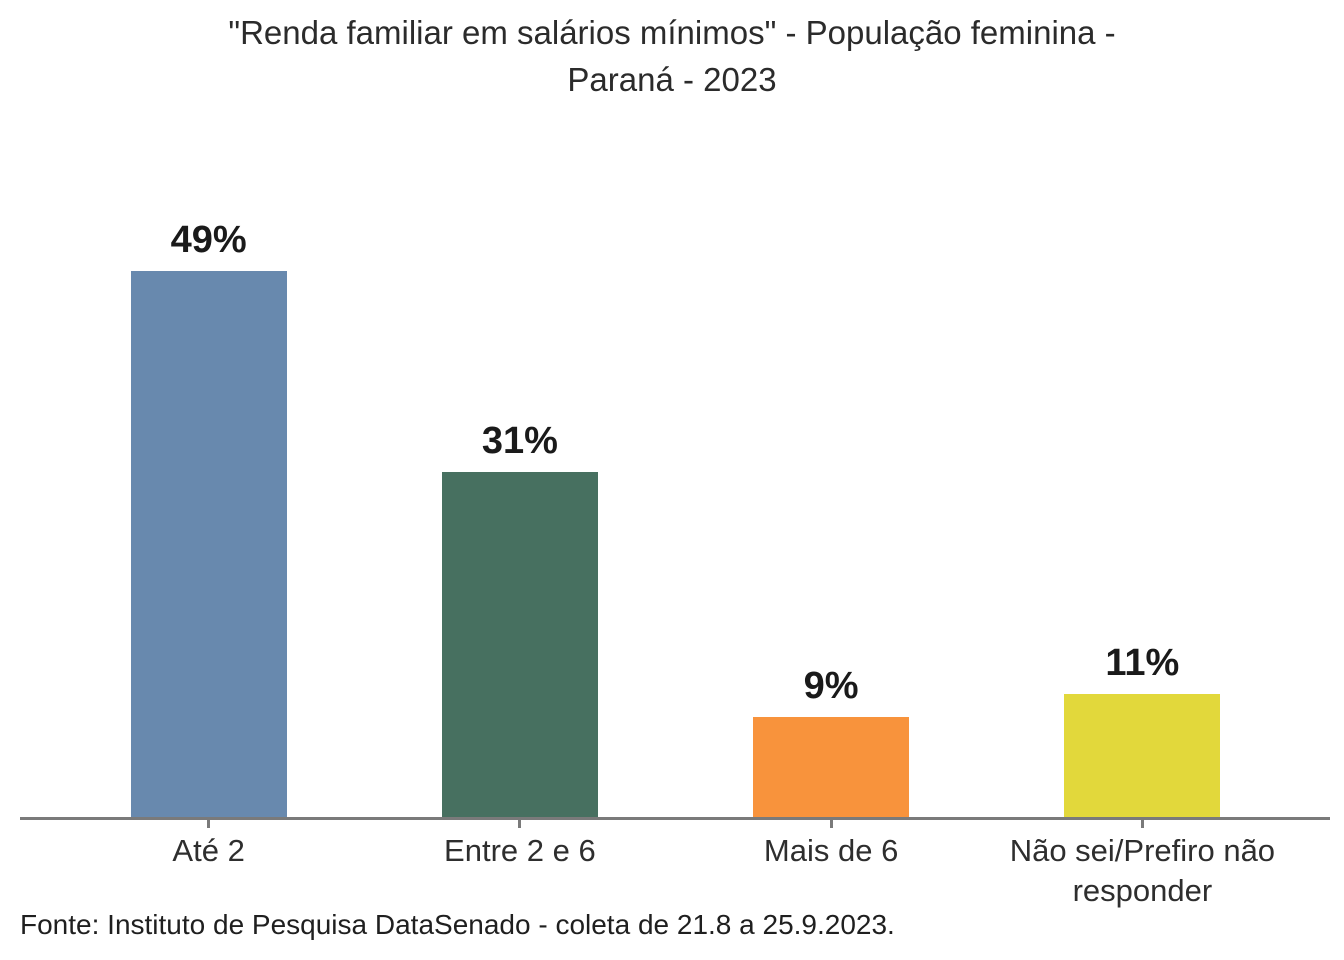 The height and width of the screenshot is (960, 1344). I want to click on bar-value-label: 31%, so click(519, 441).